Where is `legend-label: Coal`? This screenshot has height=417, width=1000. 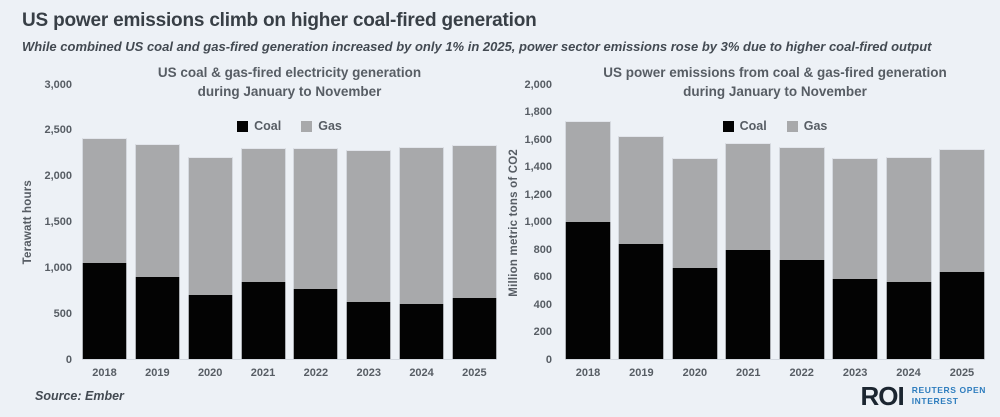 legend-label: Coal is located at coordinates (753, 126).